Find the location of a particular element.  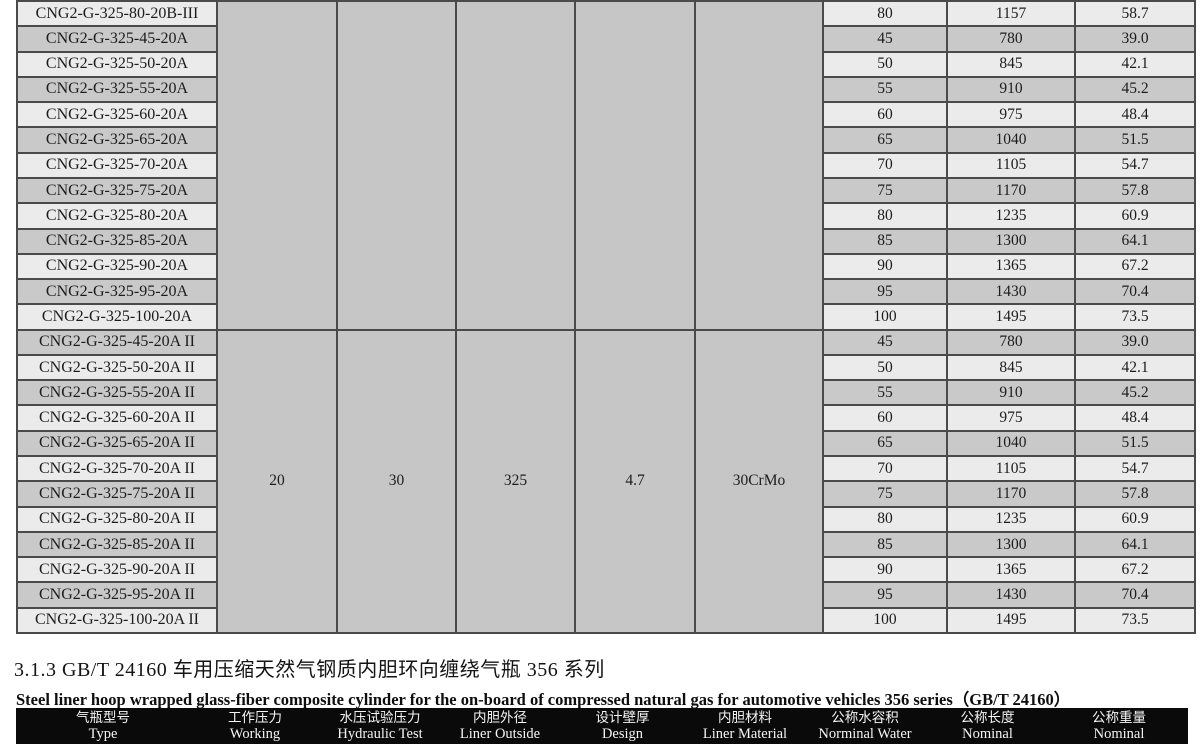

header-label-en: Norminal Water is located at coordinates (865, 734).